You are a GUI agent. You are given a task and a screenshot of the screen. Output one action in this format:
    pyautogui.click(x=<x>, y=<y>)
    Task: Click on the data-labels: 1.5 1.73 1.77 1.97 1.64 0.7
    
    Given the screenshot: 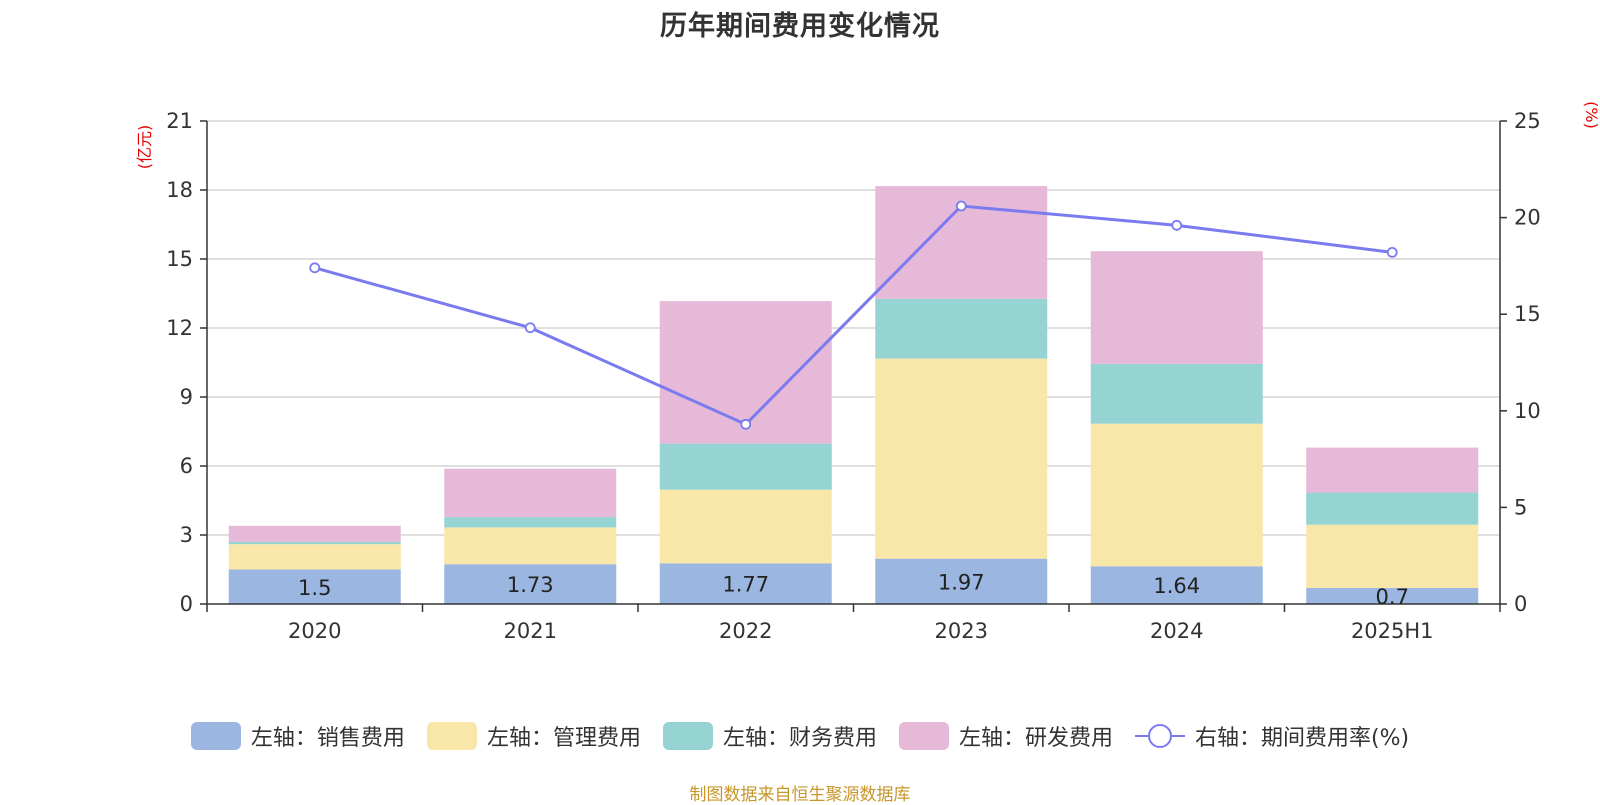 What is the action you would take?
    pyautogui.click(x=853, y=589)
    